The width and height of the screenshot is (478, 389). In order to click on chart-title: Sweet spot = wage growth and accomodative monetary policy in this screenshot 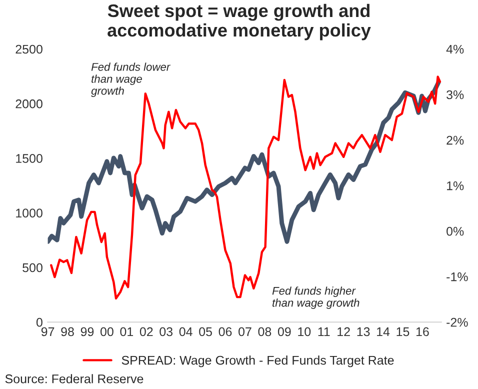, I will do `click(239, 22)`.